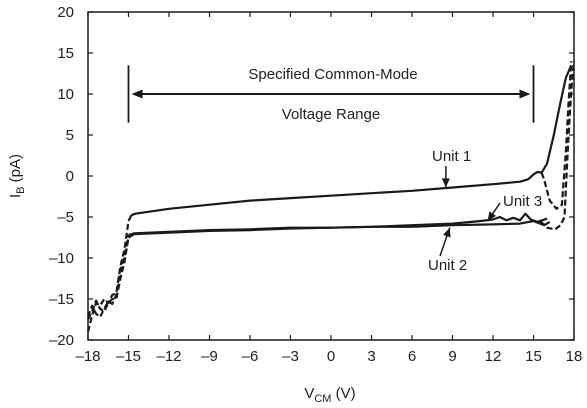 This screenshot has width=587, height=408. What do you see at coordinates (290, 356) in the screenshot?
I see `x-tick-label: –3` at bounding box center [290, 356].